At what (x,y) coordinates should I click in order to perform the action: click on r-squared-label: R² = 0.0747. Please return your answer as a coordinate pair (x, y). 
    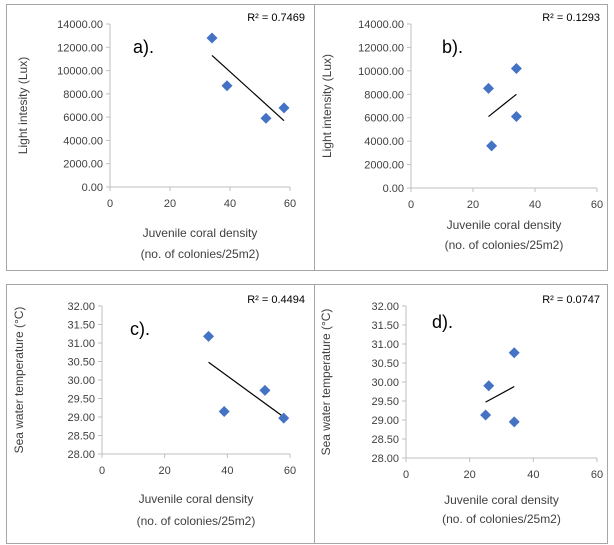
    Looking at the image, I should click on (571, 300).